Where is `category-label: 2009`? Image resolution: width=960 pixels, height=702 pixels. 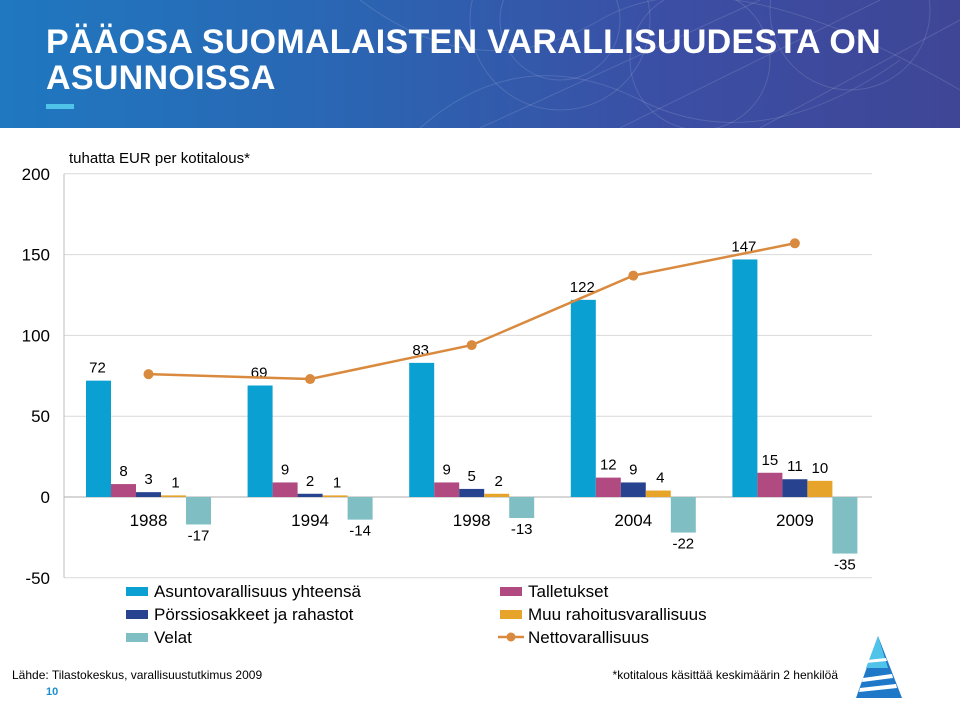
category-label: 2009 is located at coordinates (795, 520).